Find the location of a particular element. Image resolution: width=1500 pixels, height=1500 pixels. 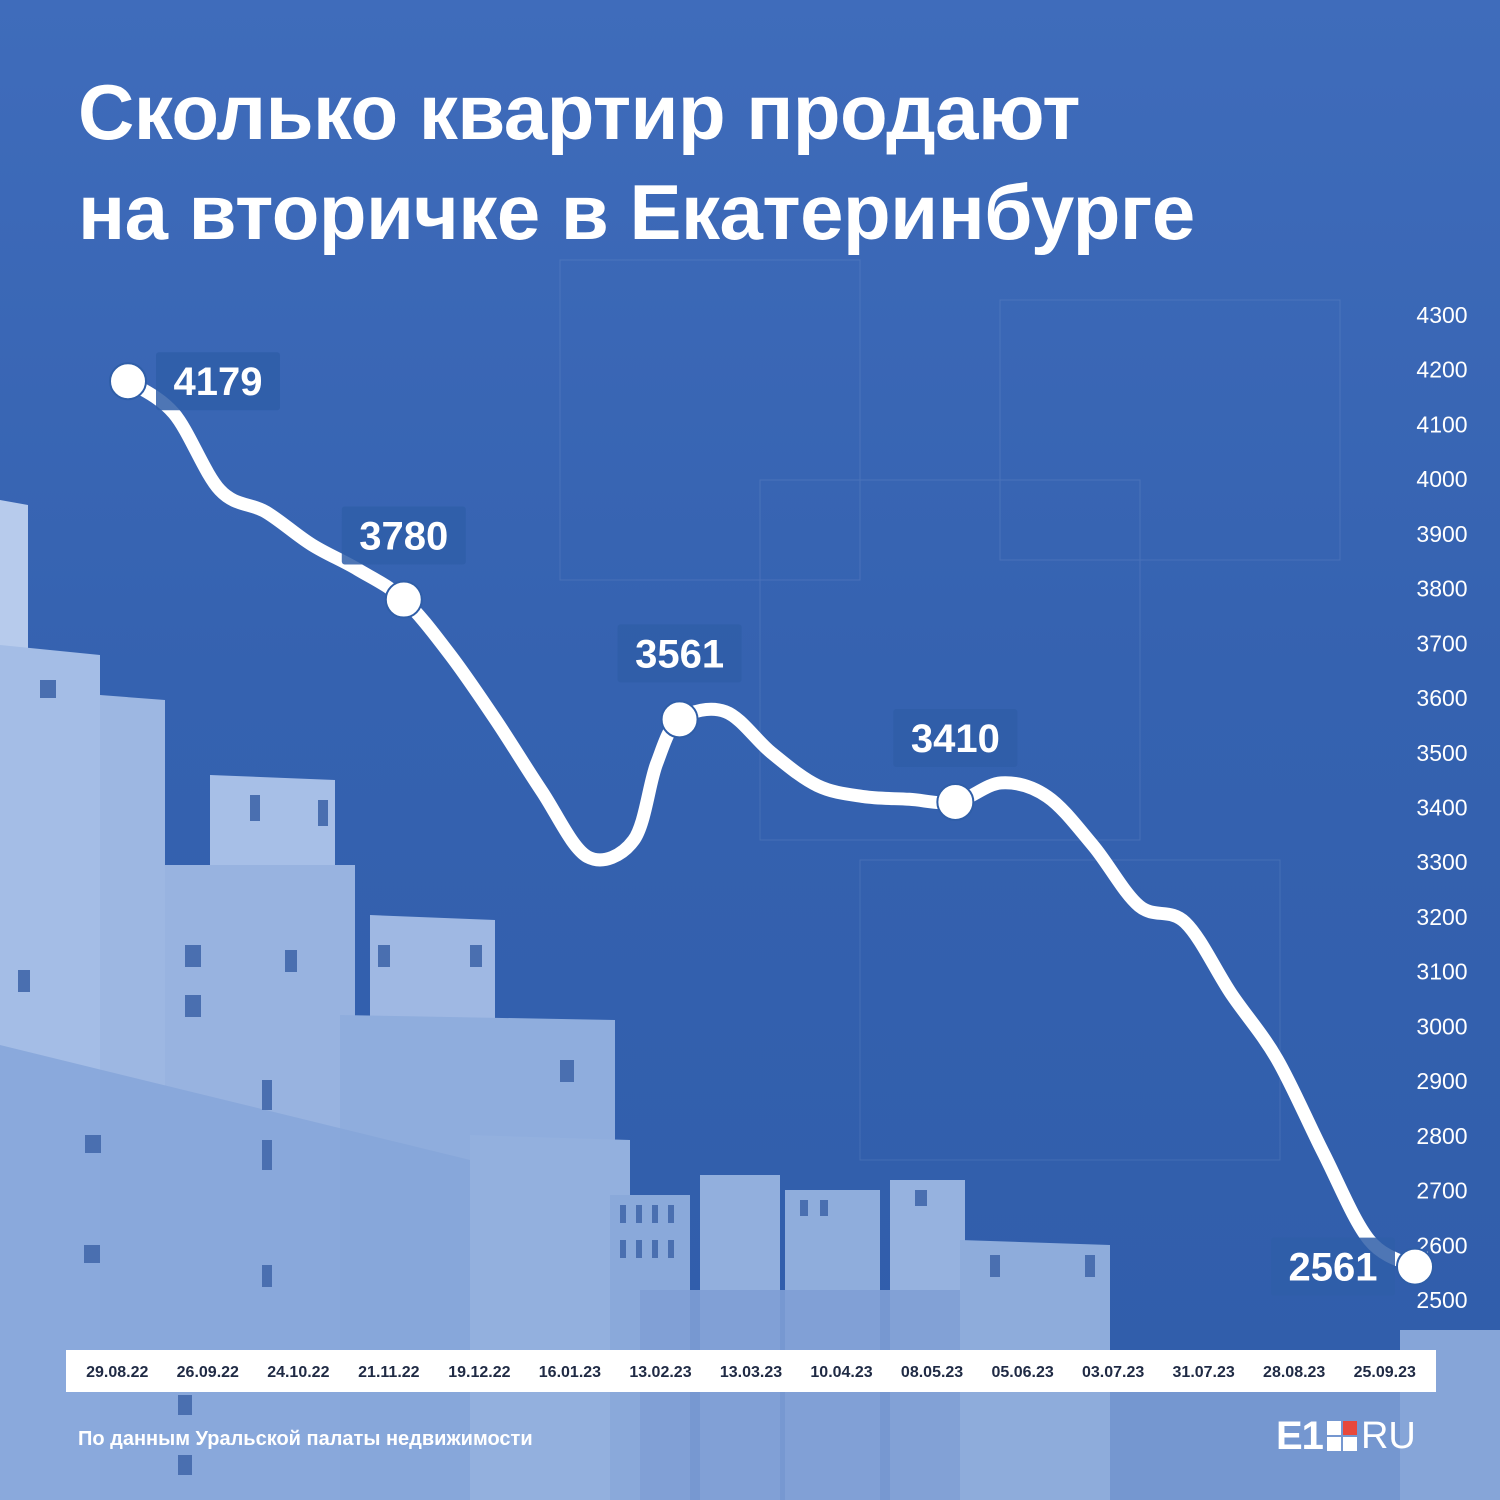

data-label: 3410 is located at coordinates (955, 739).